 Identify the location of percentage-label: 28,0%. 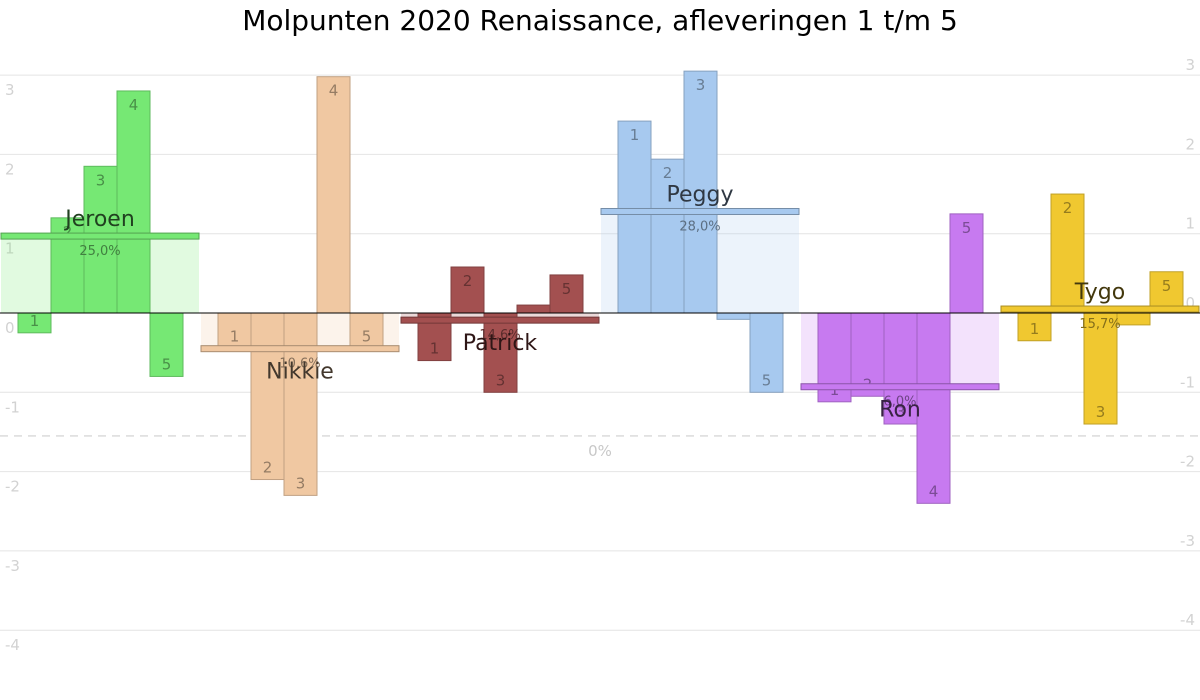
(699, 226).